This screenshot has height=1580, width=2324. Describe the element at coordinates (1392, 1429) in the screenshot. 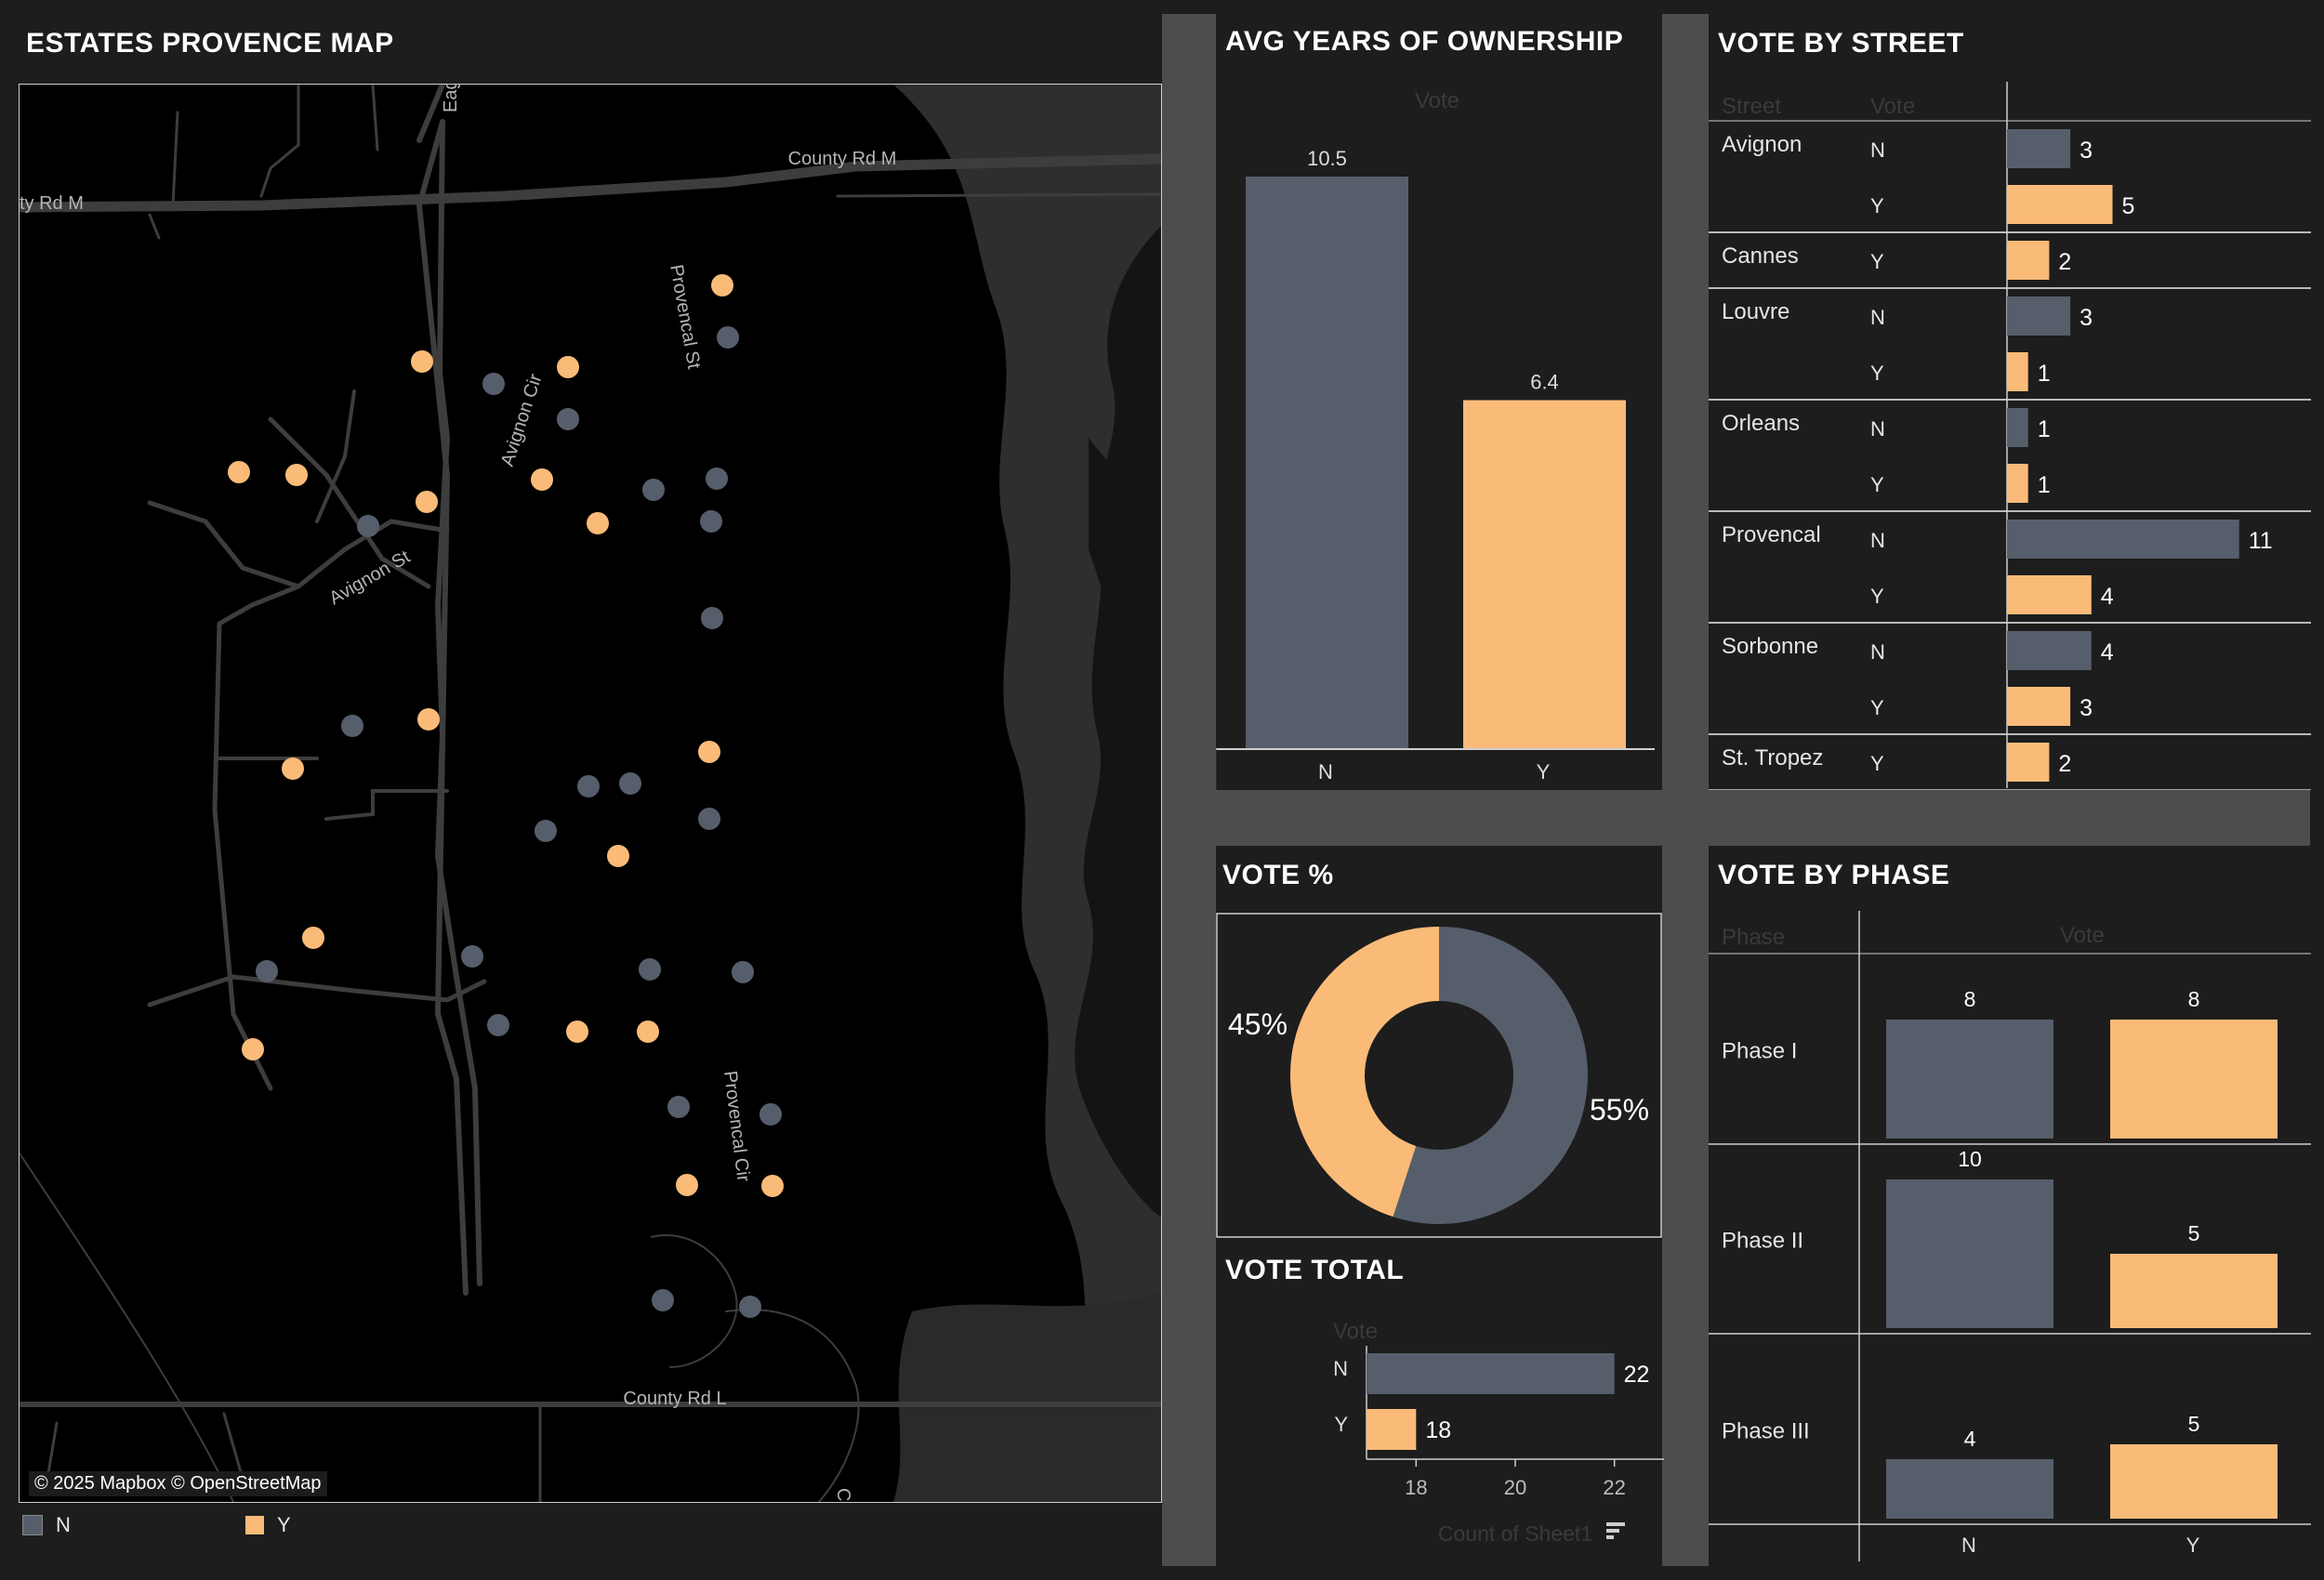

I see `vote-total-bar-y` at that location.